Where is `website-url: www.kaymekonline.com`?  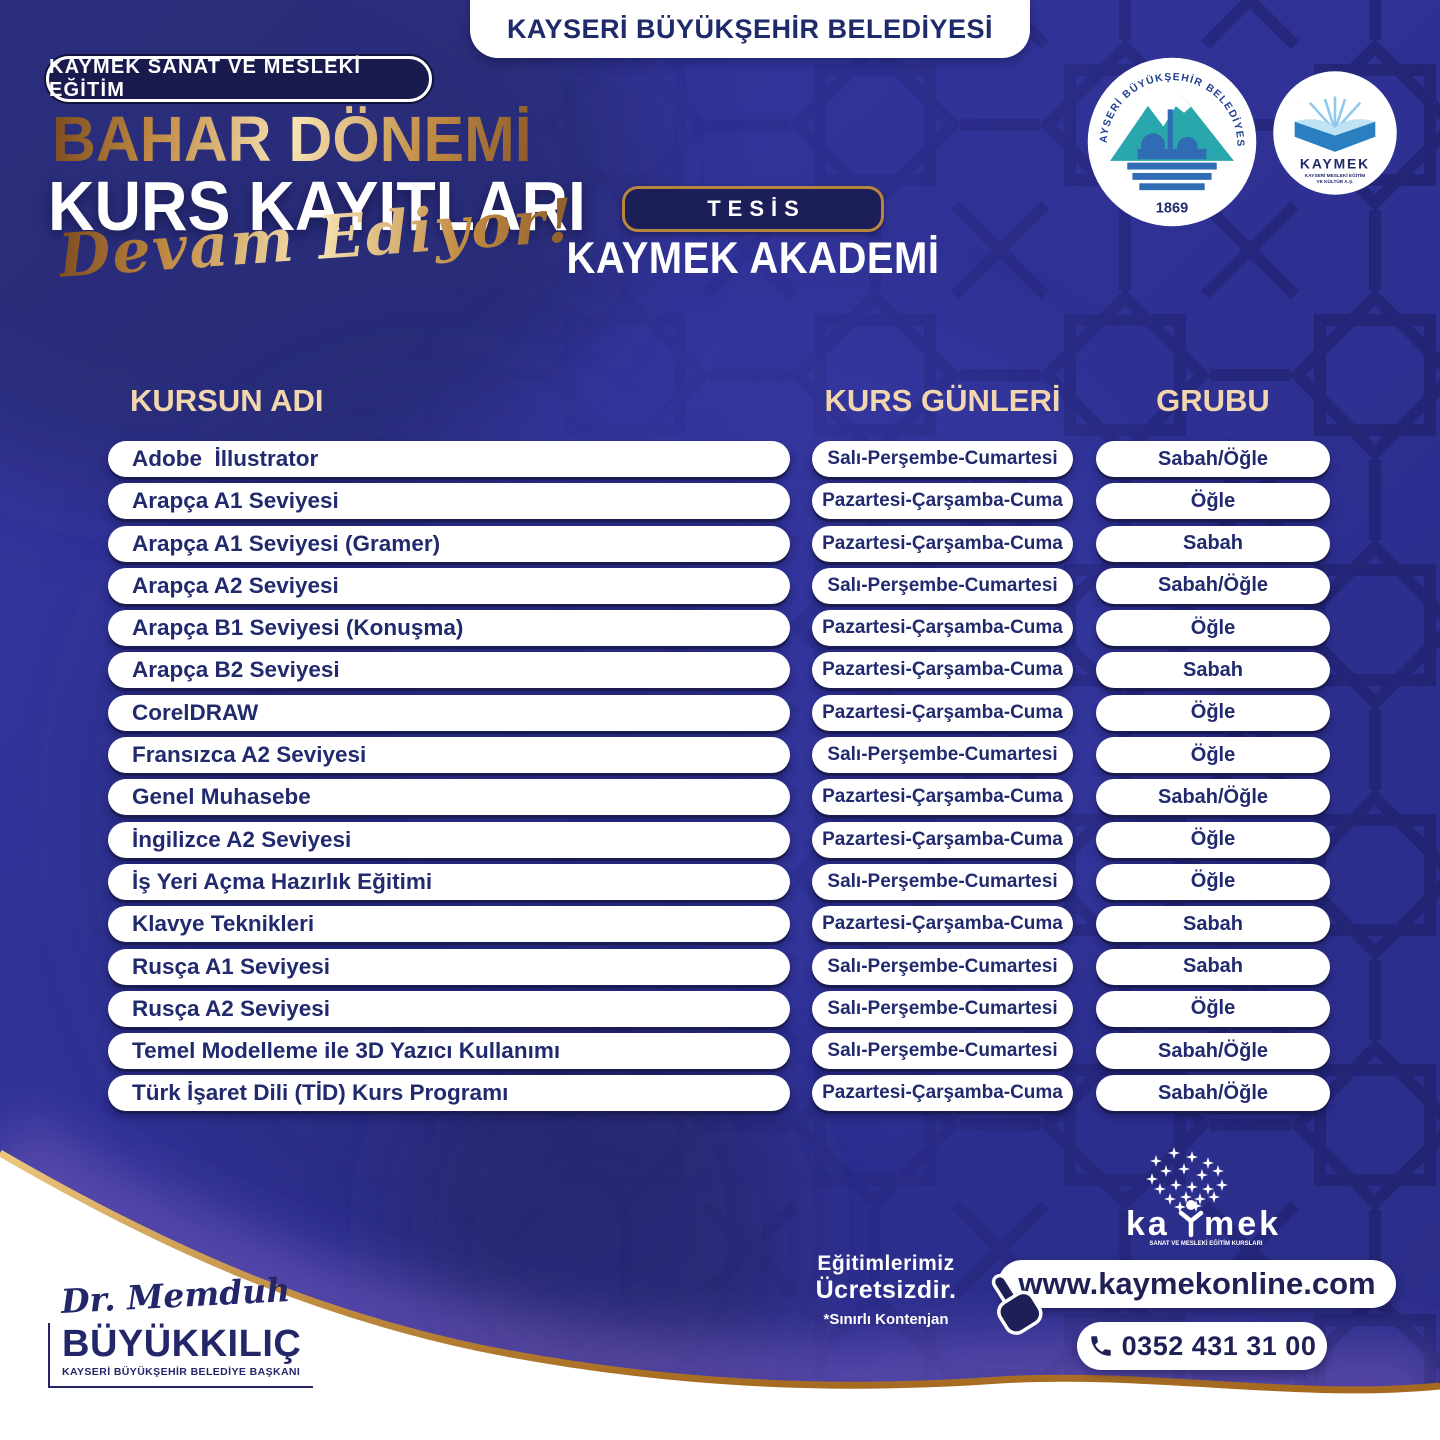
website-url: www.kaymekonline.com is located at coordinates (1197, 1283).